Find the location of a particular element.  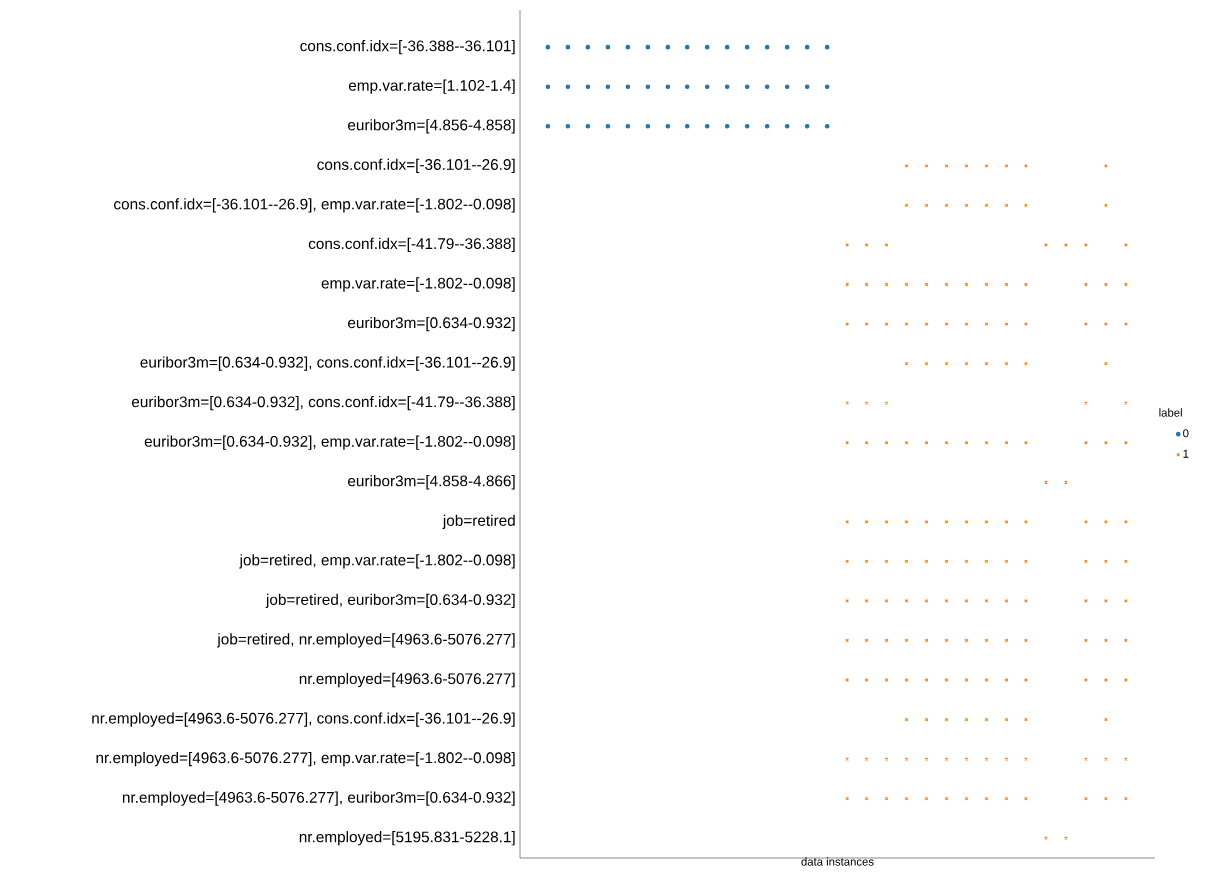

y-tick-label: emp.var.rate=[-1.802--0.098] is located at coordinates (418, 284).